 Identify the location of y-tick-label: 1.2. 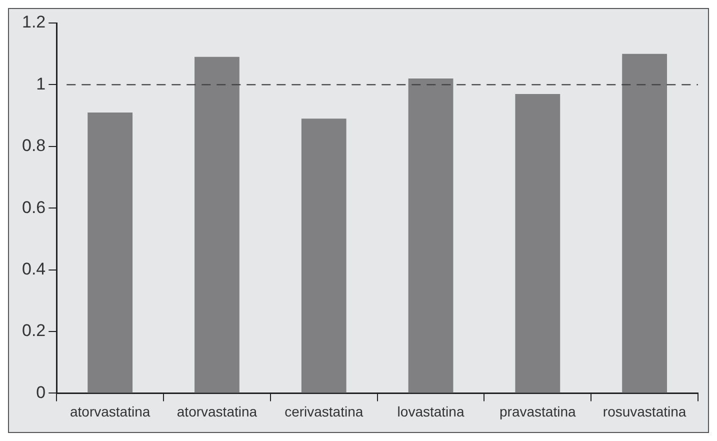
(34, 22).